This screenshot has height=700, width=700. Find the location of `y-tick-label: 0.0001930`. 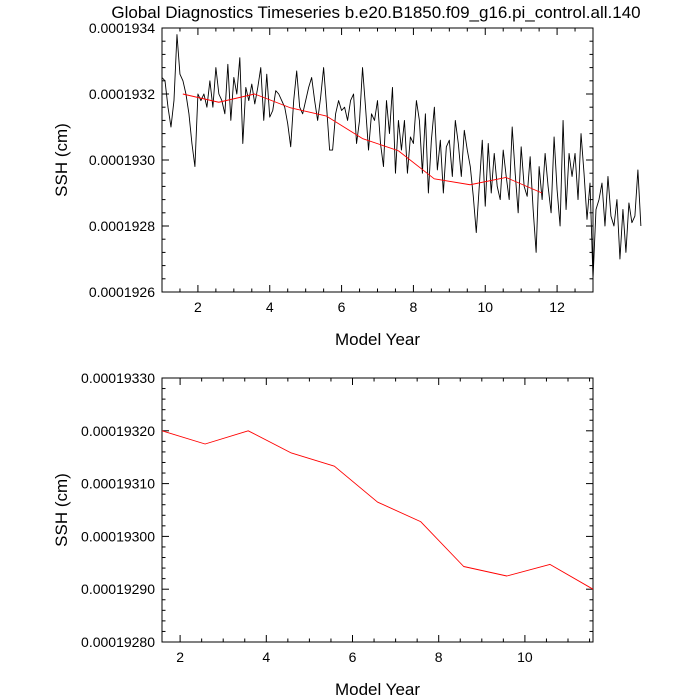

y-tick-label: 0.0001930 is located at coordinates (122, 160).